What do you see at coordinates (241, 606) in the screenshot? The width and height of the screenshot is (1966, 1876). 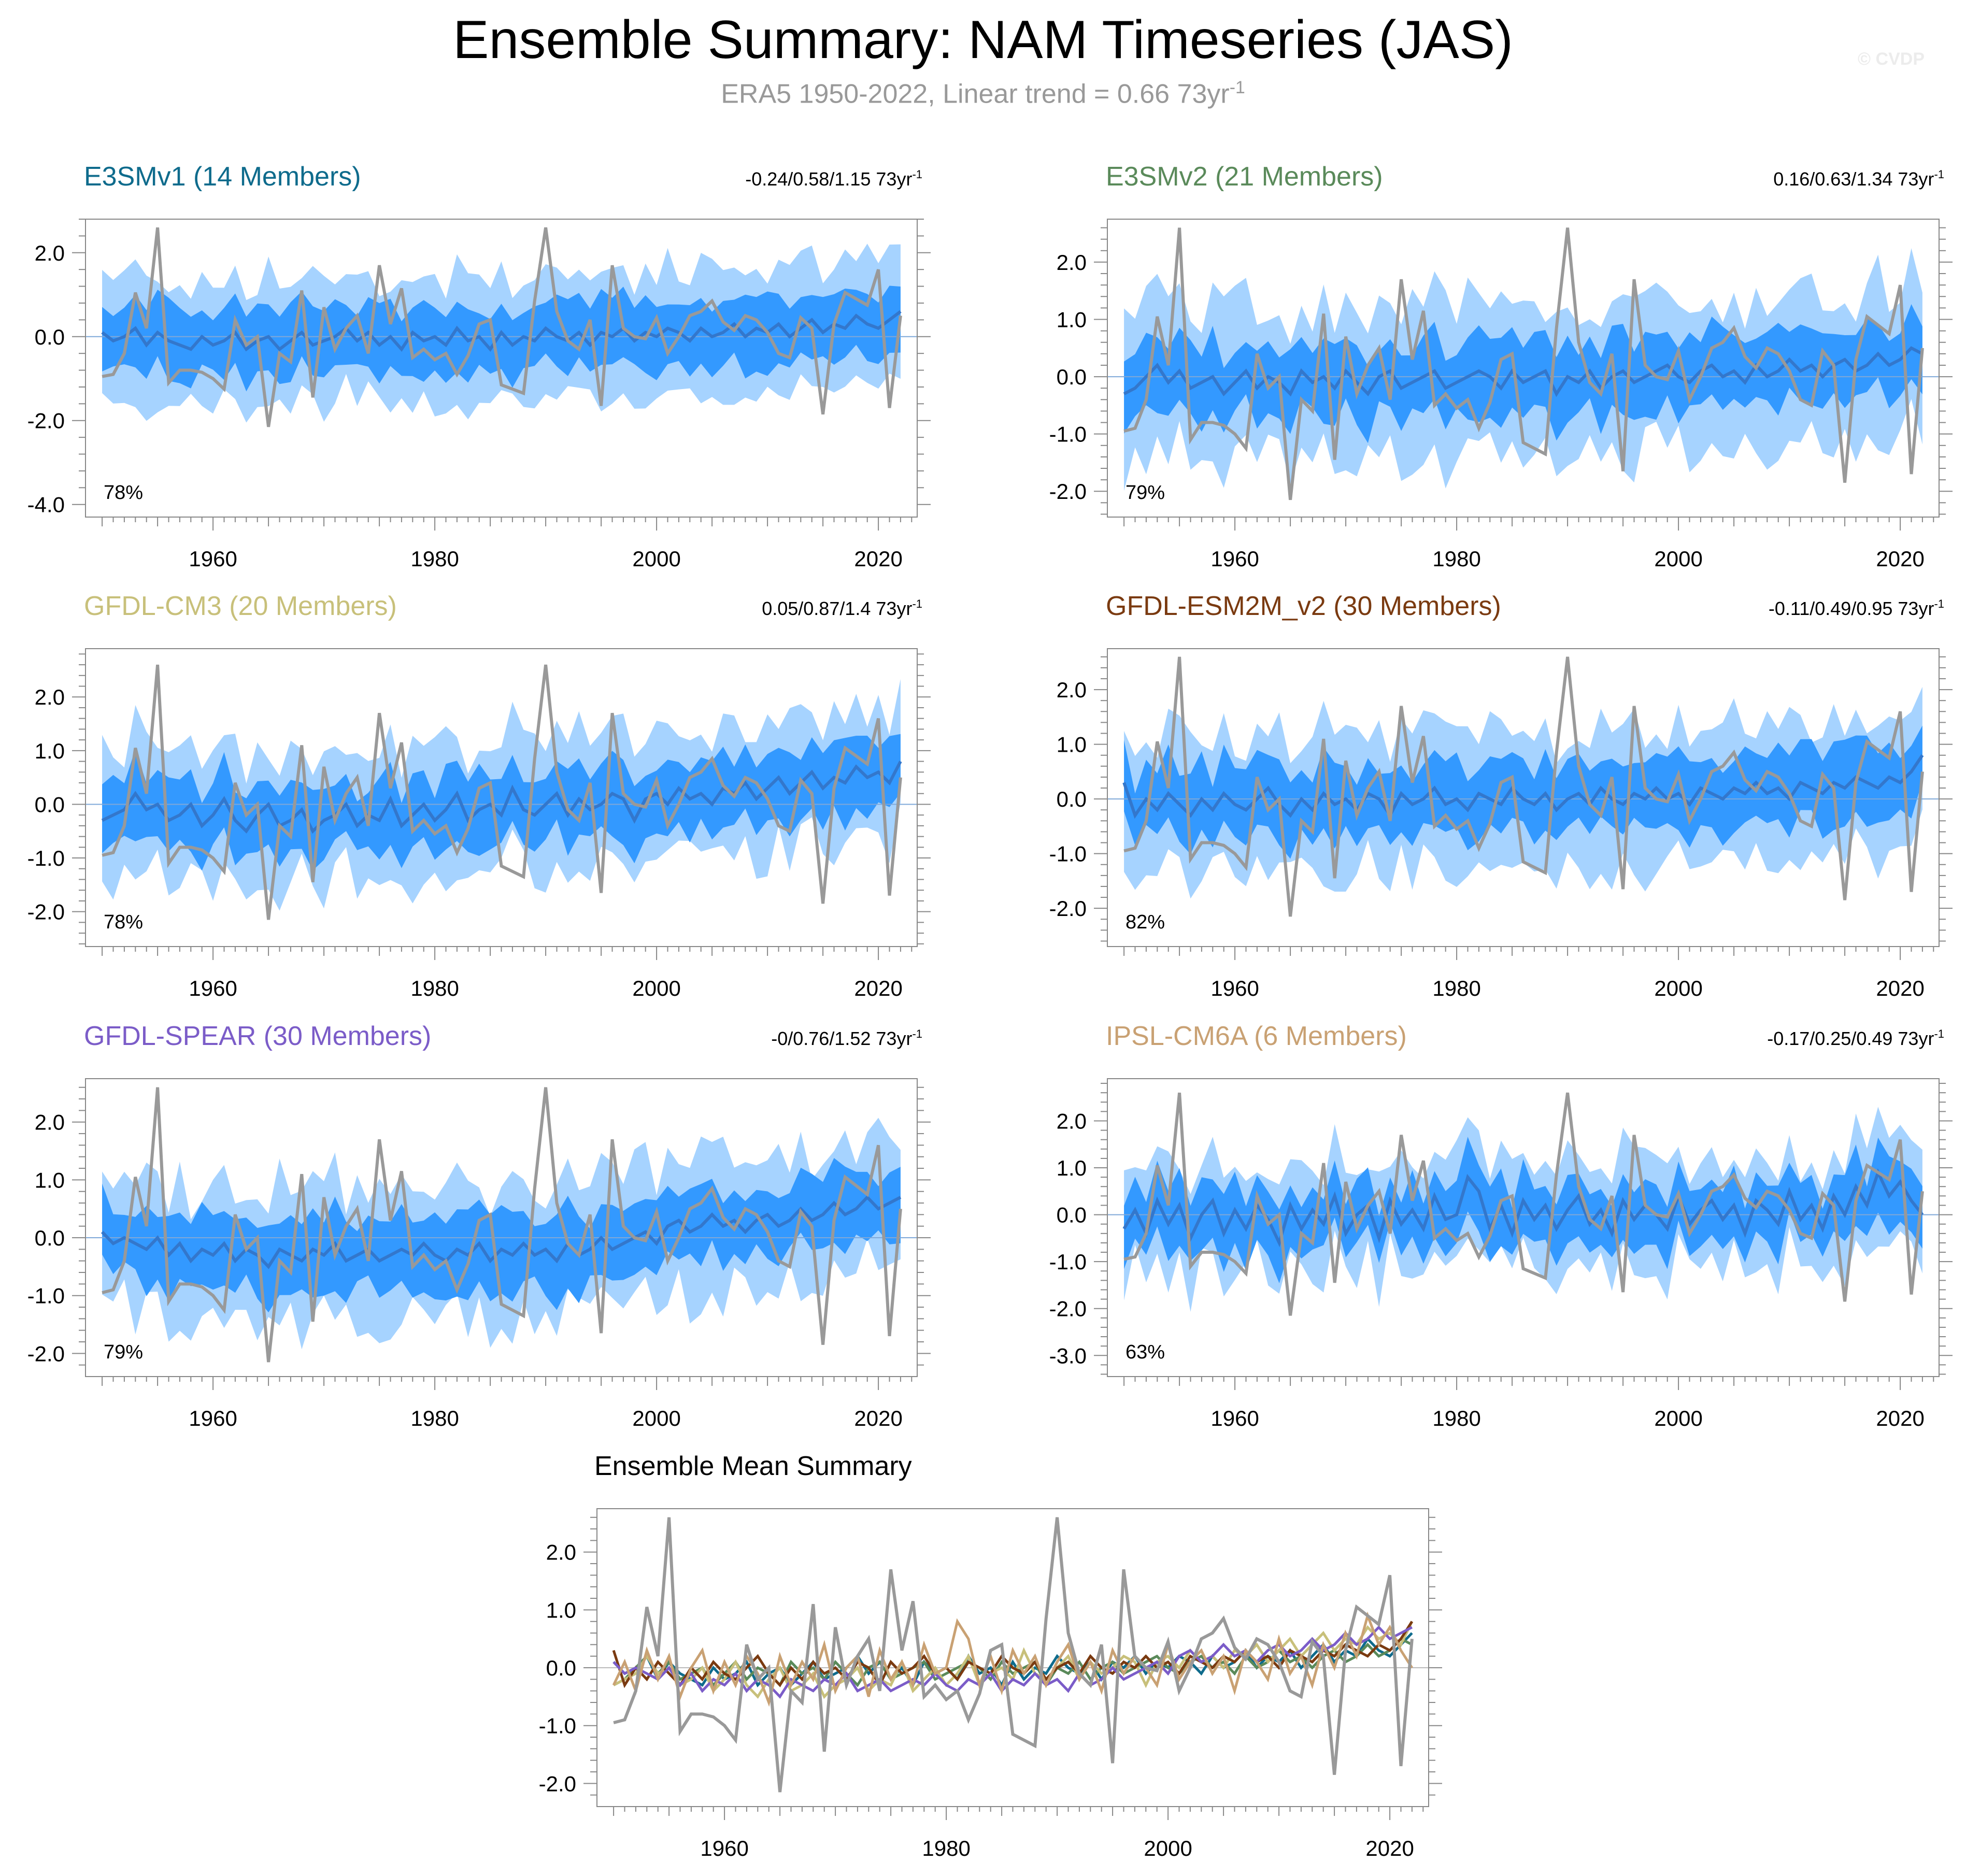 I see `panel-title: GFDL-CM3 (20 Members)` at bounding box center [241, 606].